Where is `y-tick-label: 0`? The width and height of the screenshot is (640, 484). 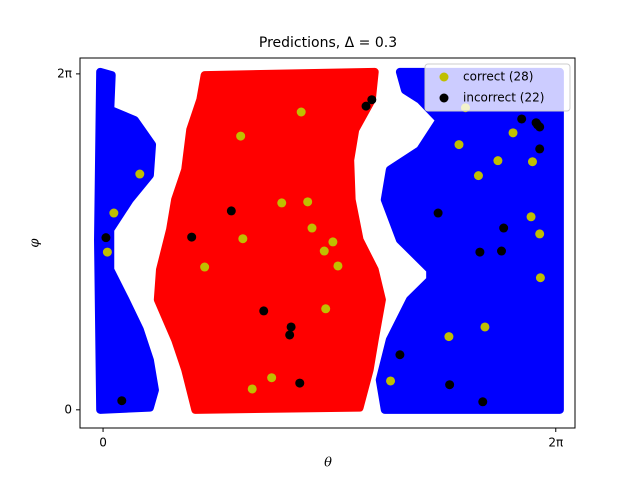
y-tick-label: 0 is located at coordinates (68, 409).